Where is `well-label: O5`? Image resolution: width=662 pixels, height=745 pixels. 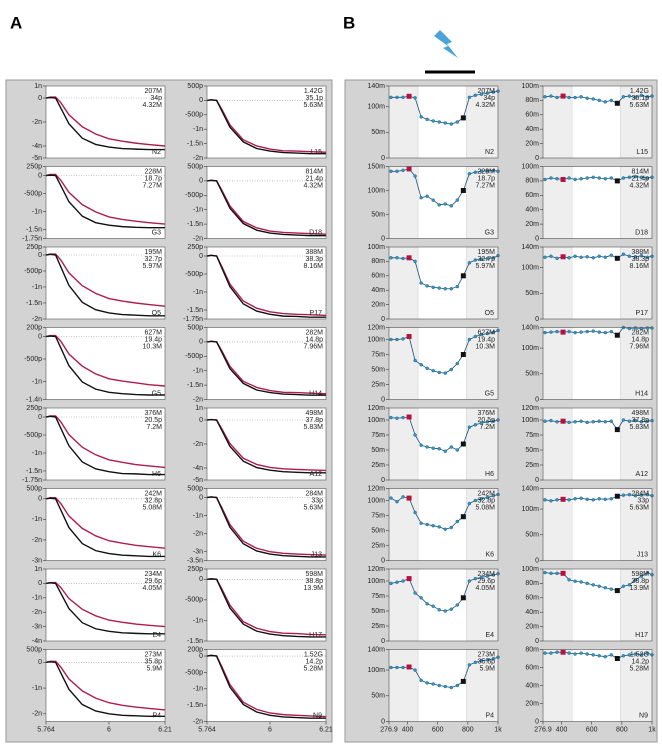
well-label: O5 is located at coordinates (489, 313).